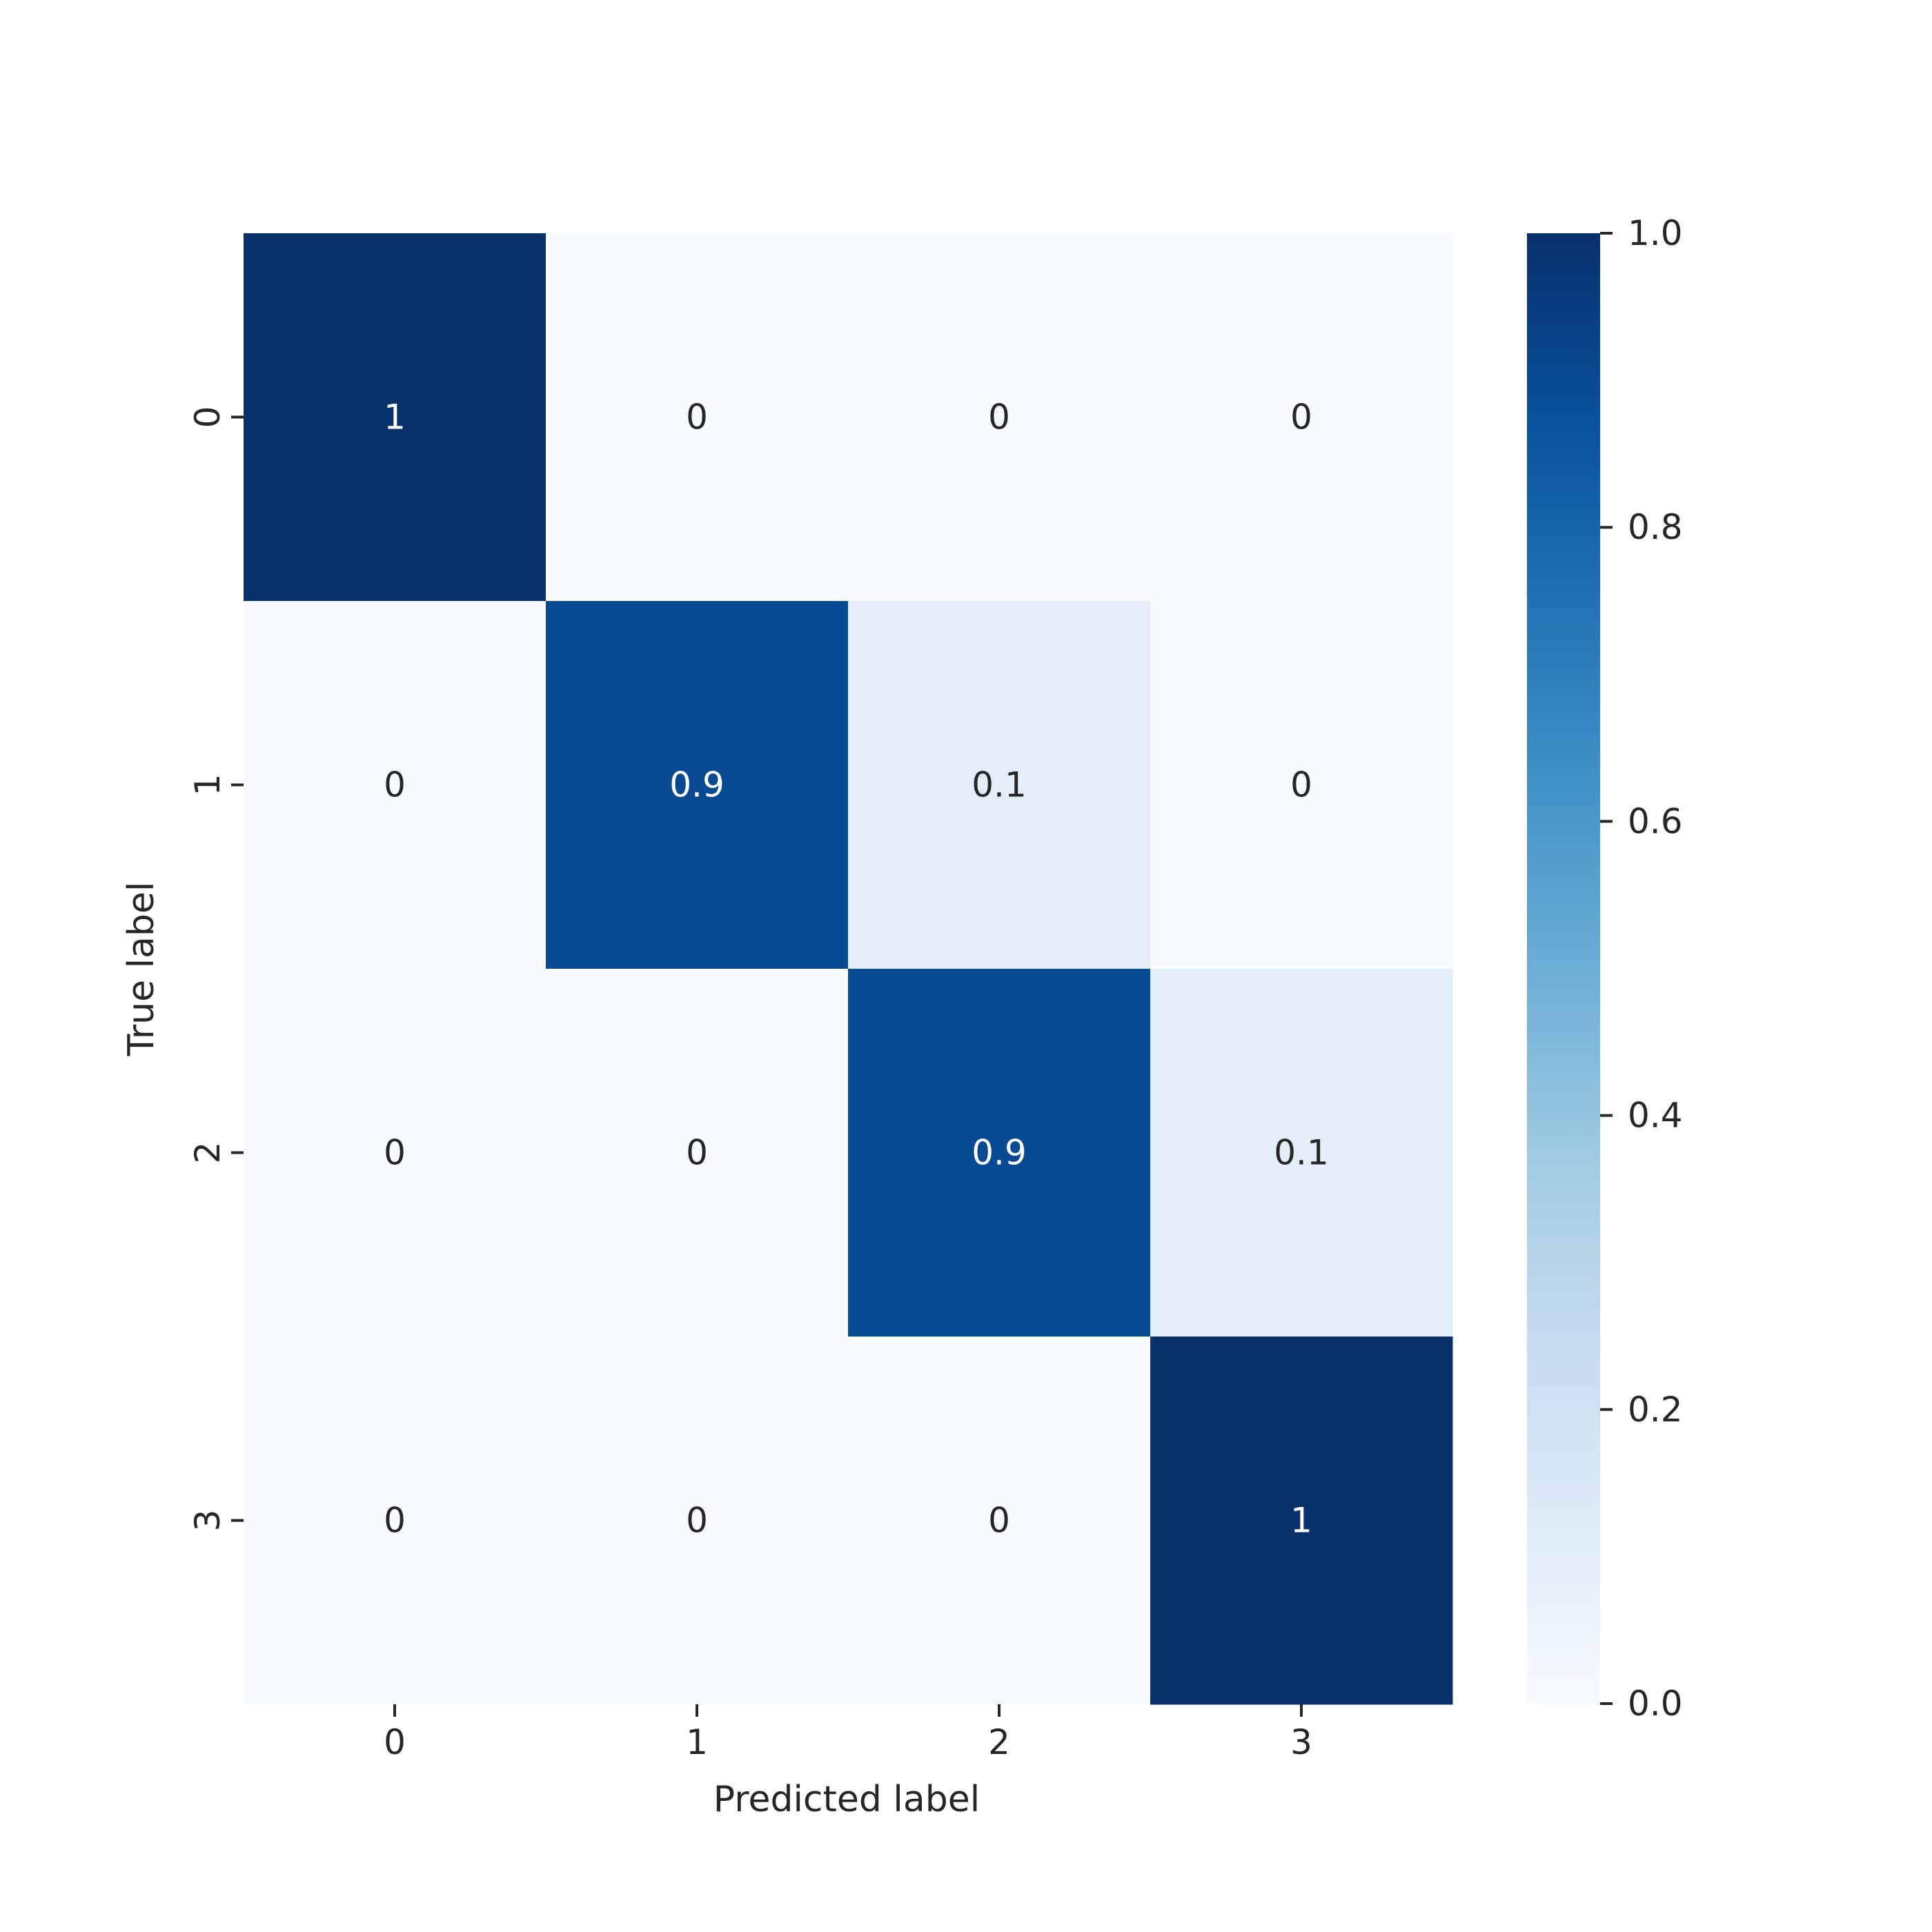 This screenshot has width=1932, height=1932. I want to click on y-axis-label: True label, so click(141, 969).